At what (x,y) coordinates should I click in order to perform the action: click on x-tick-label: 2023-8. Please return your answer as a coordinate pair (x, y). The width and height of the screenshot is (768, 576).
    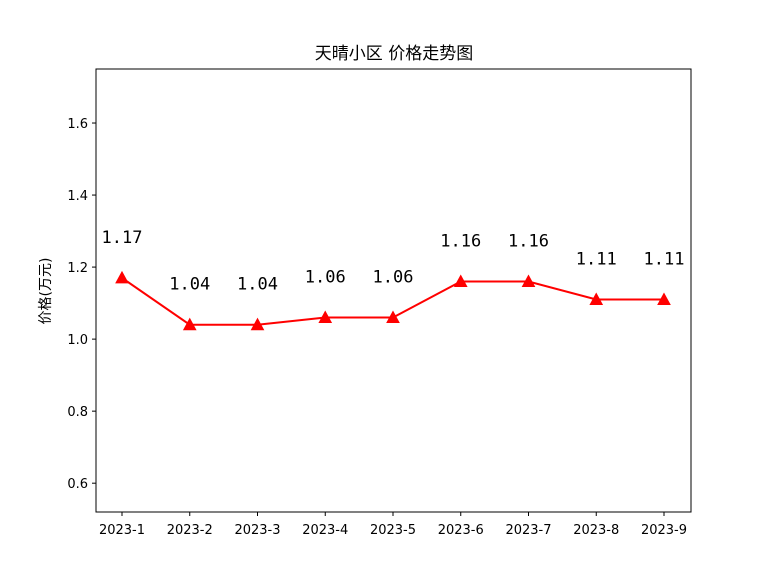
    Looking at the image, I should click on (596, 530).